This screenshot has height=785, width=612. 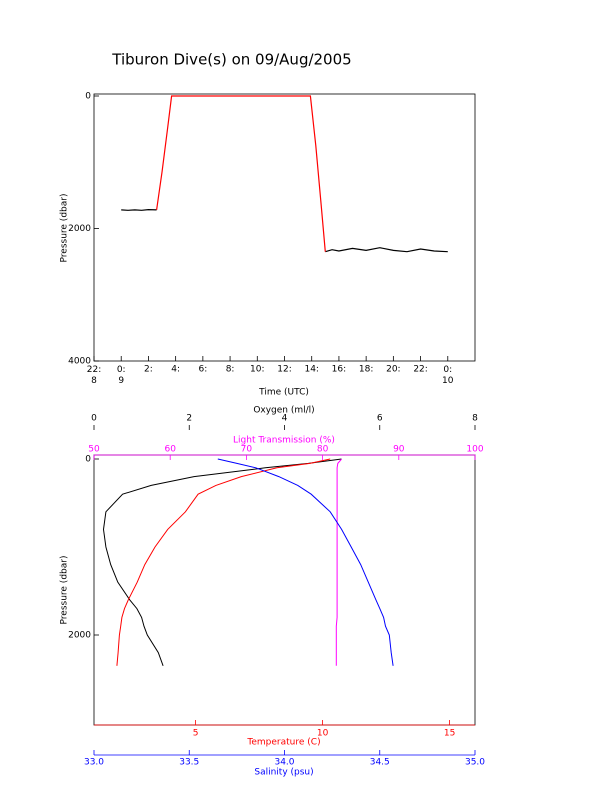 I want to click on y-tick-label: 4000, so click(x=79, y=362).